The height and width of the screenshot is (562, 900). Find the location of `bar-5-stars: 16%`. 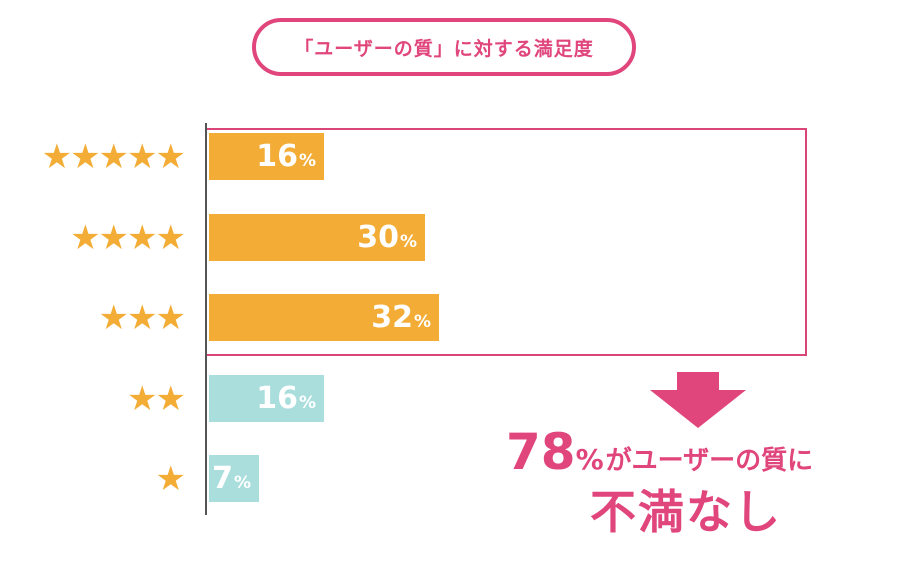

bar-5-stars: 16% is located at coordinates (266, 156).